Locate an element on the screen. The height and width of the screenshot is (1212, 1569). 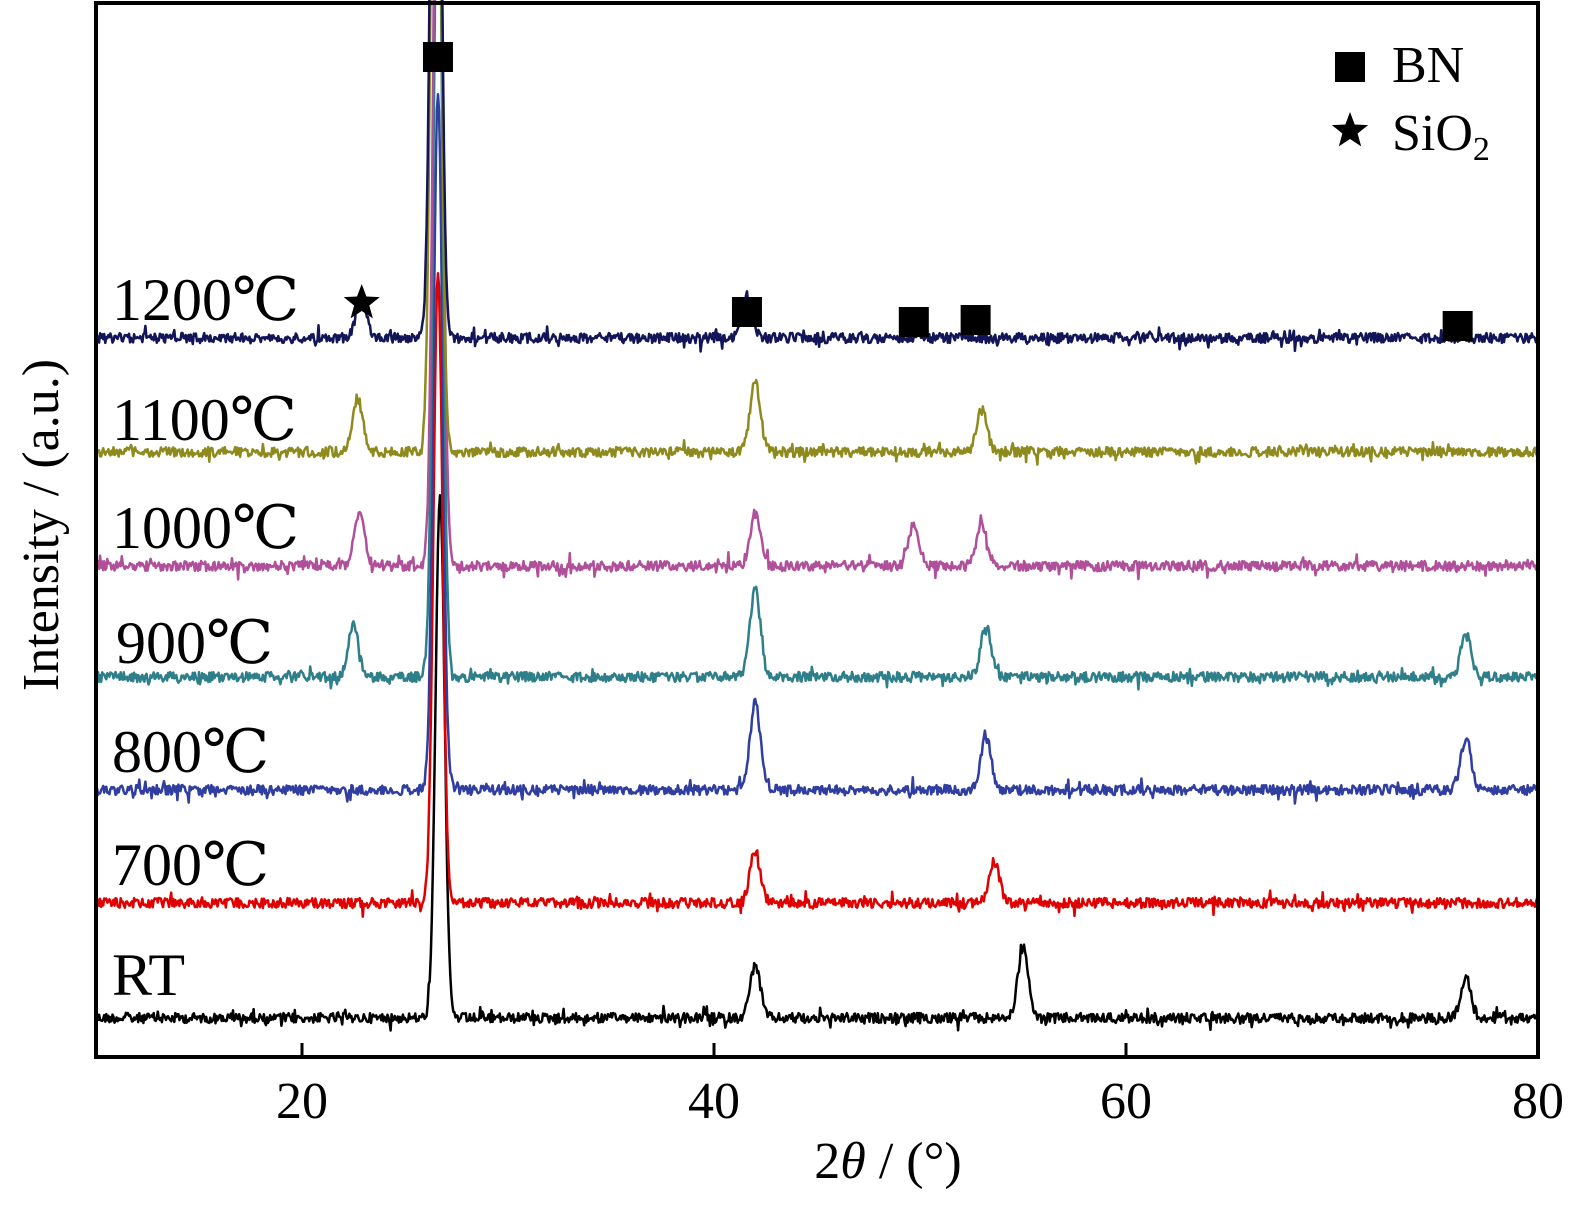
legend-bn-square-icon is located at coordinates (1350, 67).